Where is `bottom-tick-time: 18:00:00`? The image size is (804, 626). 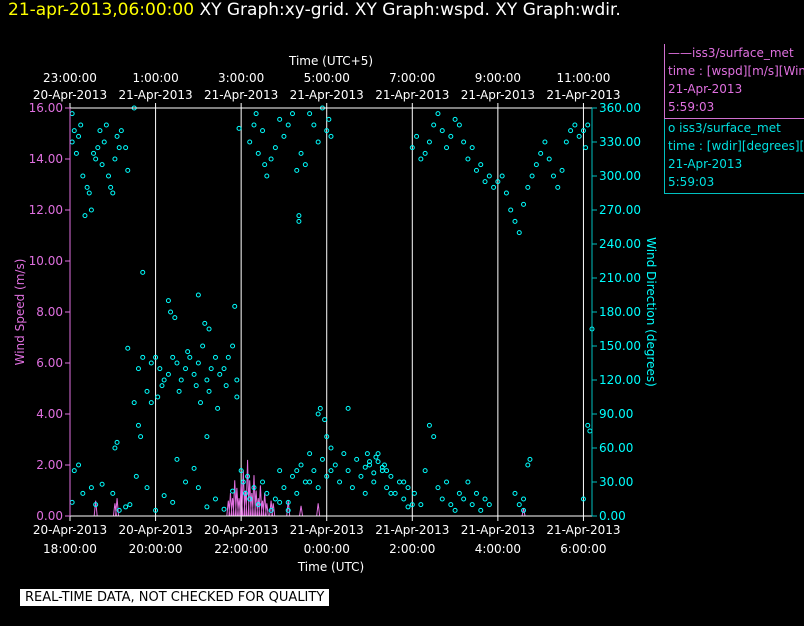
bottom-tick-time: 18:00:00 is located at coordinates (70, 549).